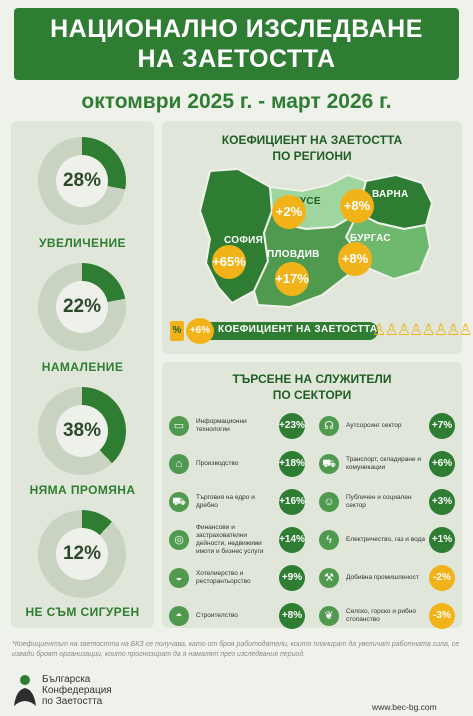 The height and width of the screenshot is (716, 473). Describe the element at coordinates (244, 240) in the screenshot. I see `region-sofia-label: СОФИЯ` at that location.